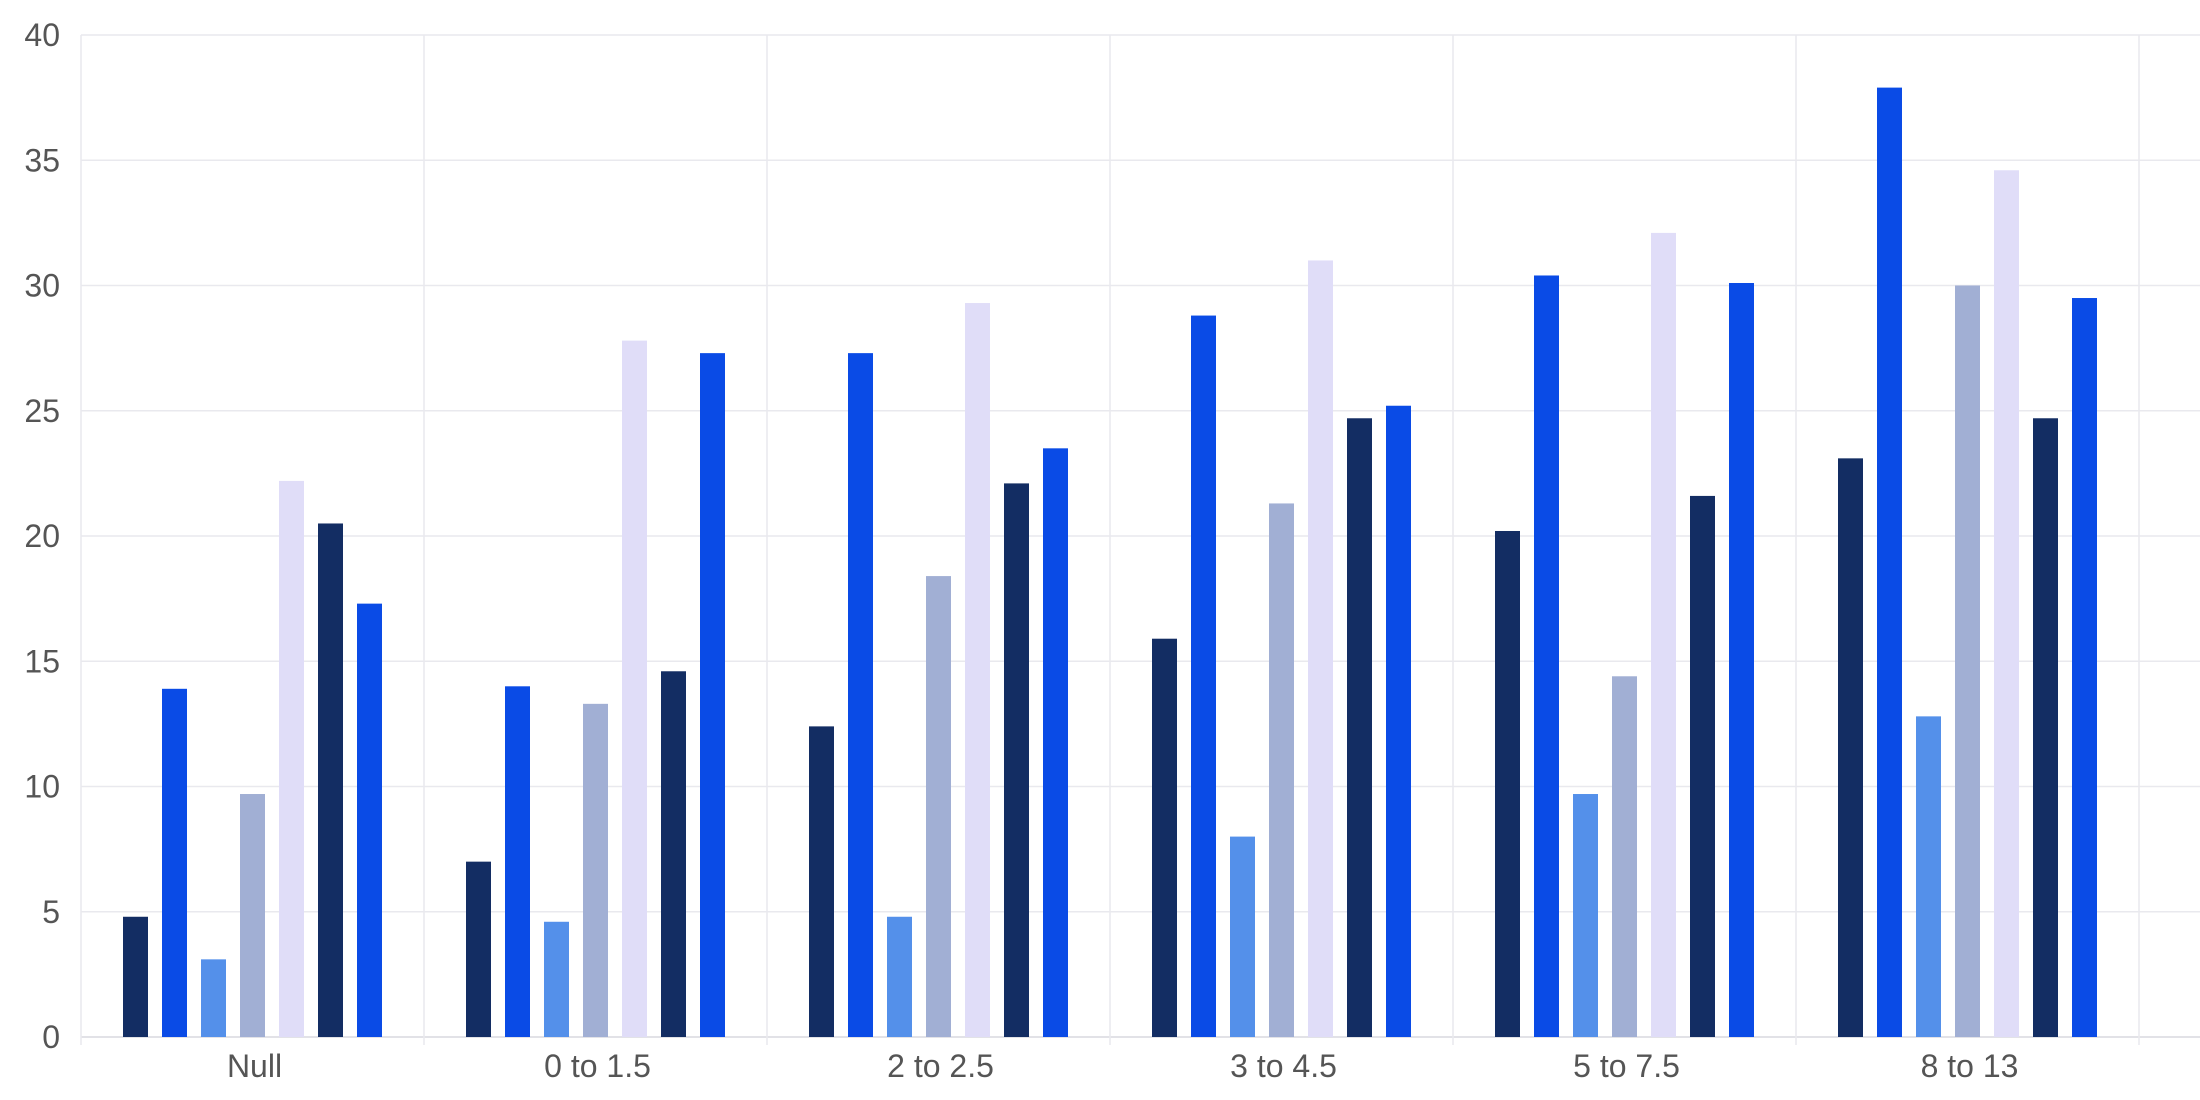 The height and width of the screenshot is (1100, 2200). What do you see at coordinates (42, 35) in the screenshot?
I see `y-tick-label: 40` at bounding box center [42, 35].